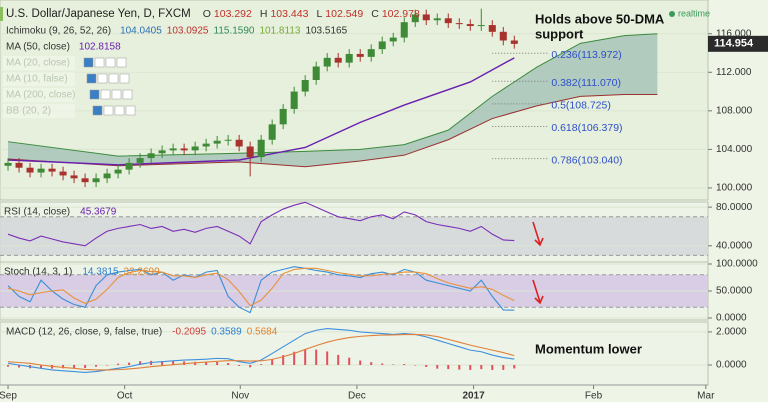 The width and height of the screenshot is (768, 402). What do you see at coordinates (734, 44) in the screenshot?
I see `last-price-label: 114.954` at bounding box center [734, 44].